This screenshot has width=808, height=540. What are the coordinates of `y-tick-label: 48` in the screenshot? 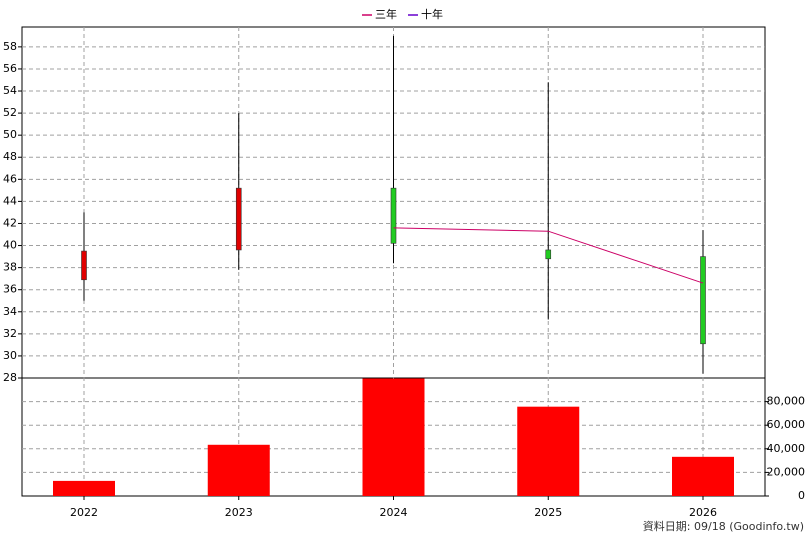 It's located at (10, 156).